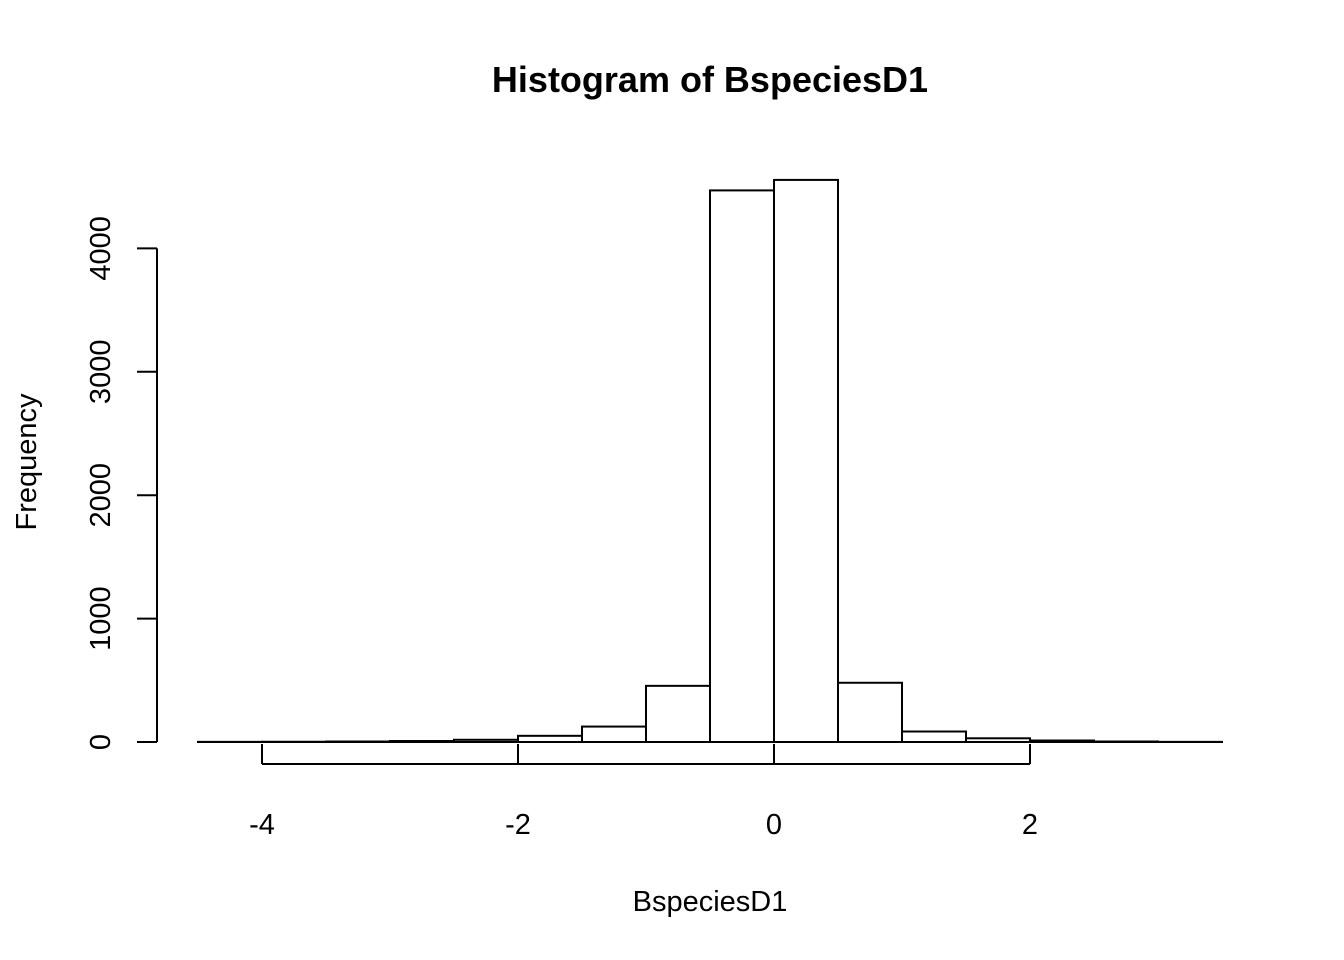 The height and width of the screenshot is (960, 1344). What do you see at coordinates (101, 248) in the screenshot?
I see `y-tick-label: 4000` at bounding box center [101, 248].